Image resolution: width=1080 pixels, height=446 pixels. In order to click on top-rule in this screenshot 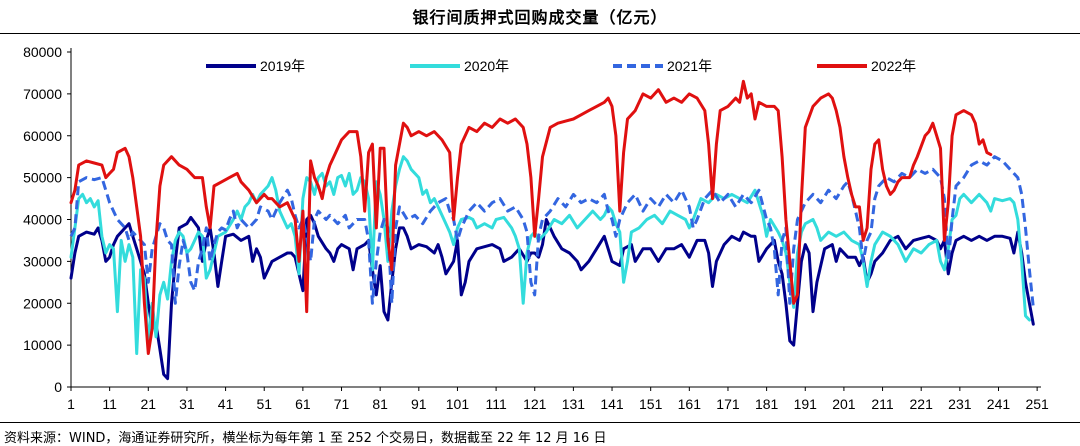, I will do `click(540, 33)`.